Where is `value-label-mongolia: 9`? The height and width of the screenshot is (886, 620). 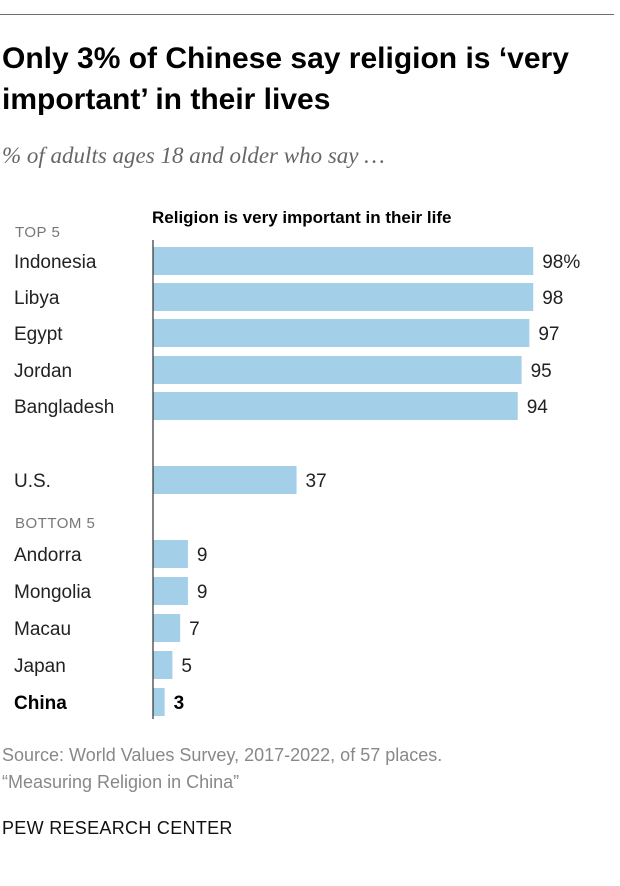 value-label-mongolia: 9 is located at coordinates (202, 592).